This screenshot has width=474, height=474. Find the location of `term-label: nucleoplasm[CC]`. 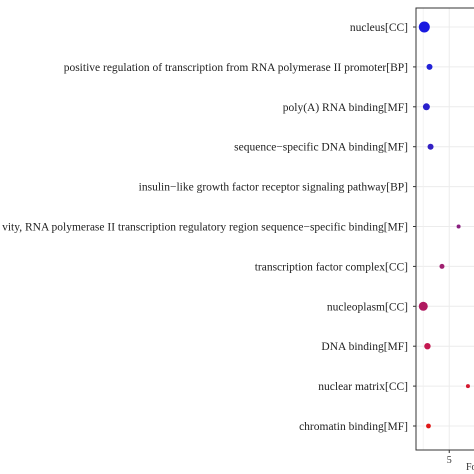

term-label: nucleoplasm[CC] is located at coordinates (367, 307).